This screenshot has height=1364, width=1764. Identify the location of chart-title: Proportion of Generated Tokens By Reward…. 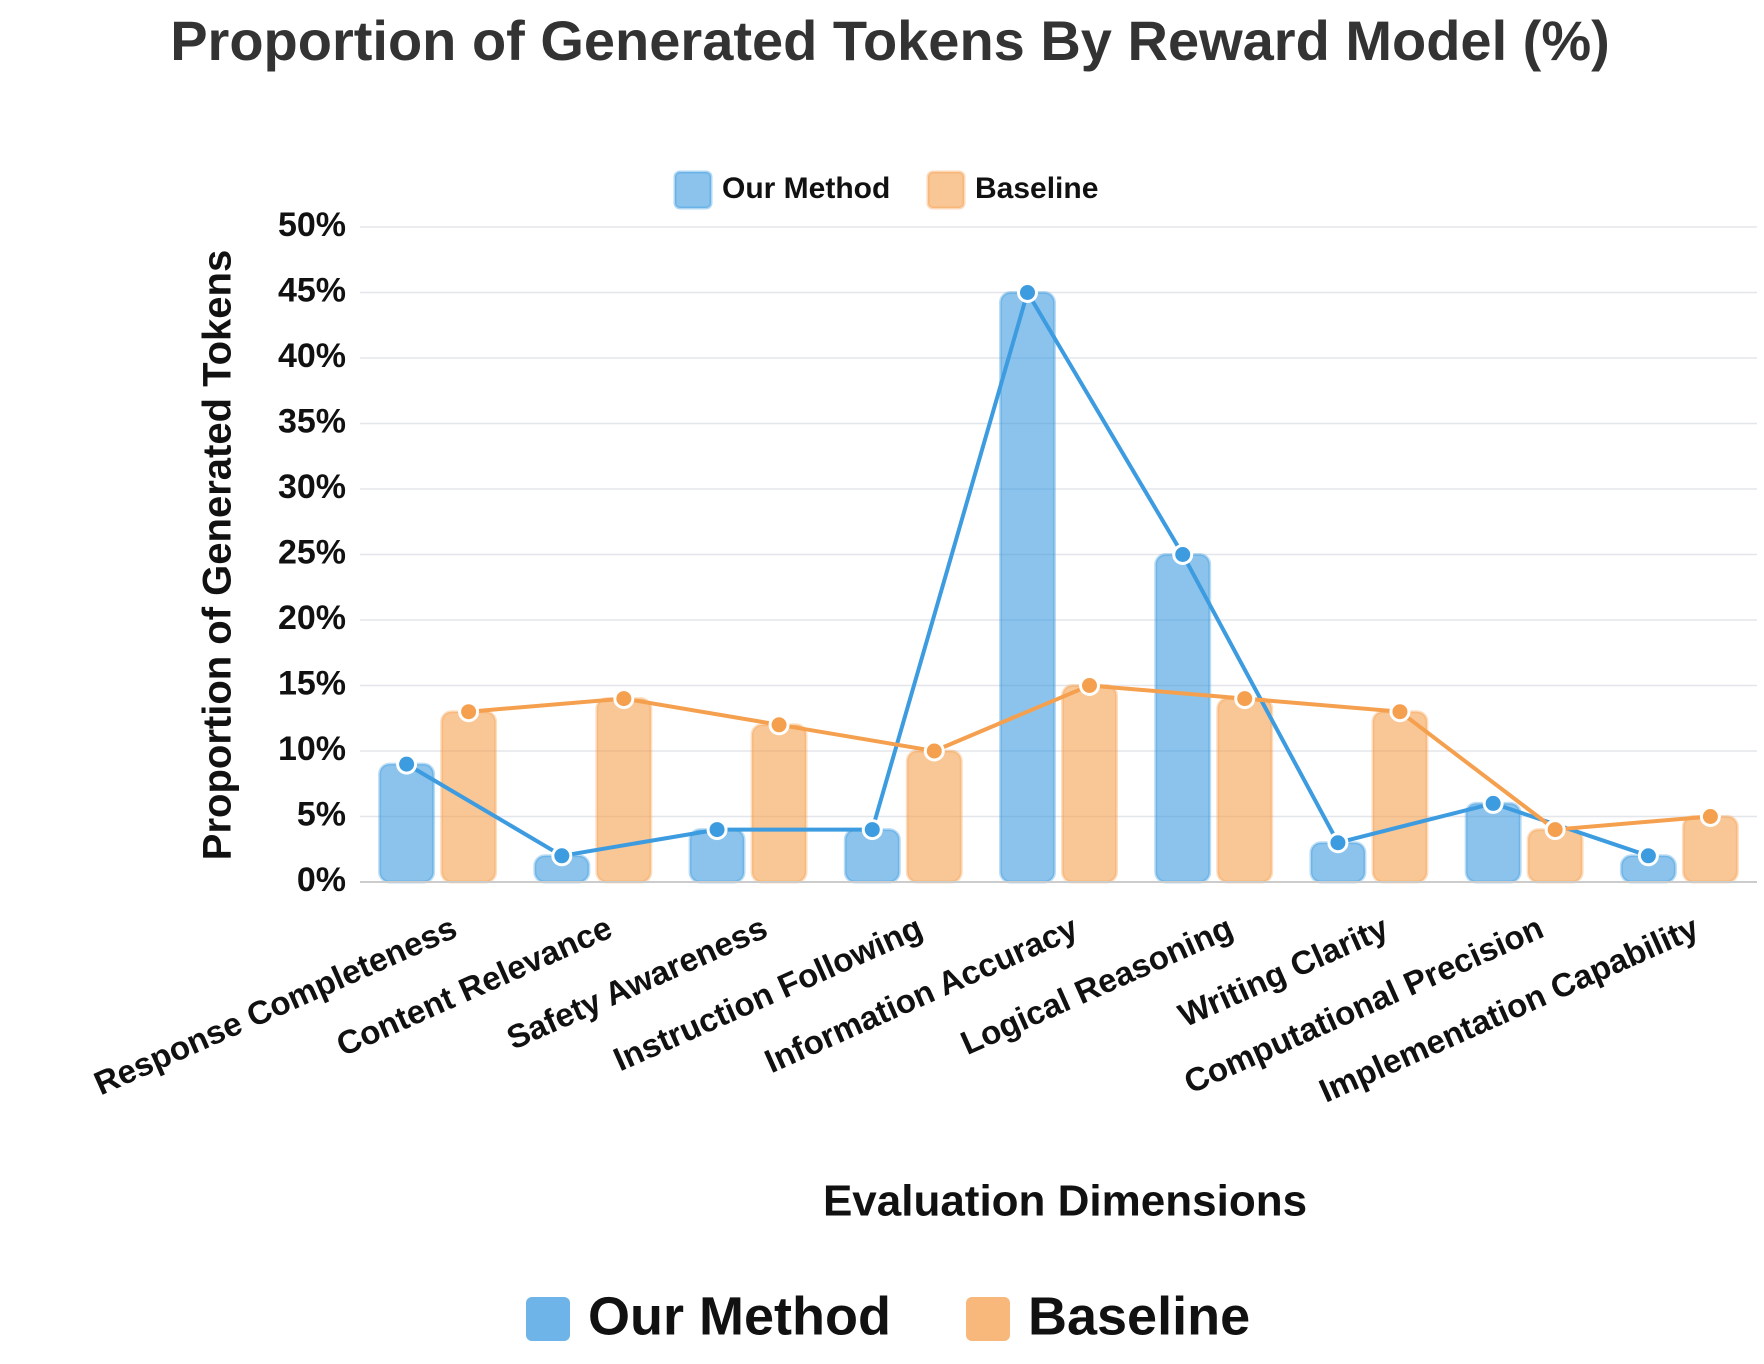
(890, 40).